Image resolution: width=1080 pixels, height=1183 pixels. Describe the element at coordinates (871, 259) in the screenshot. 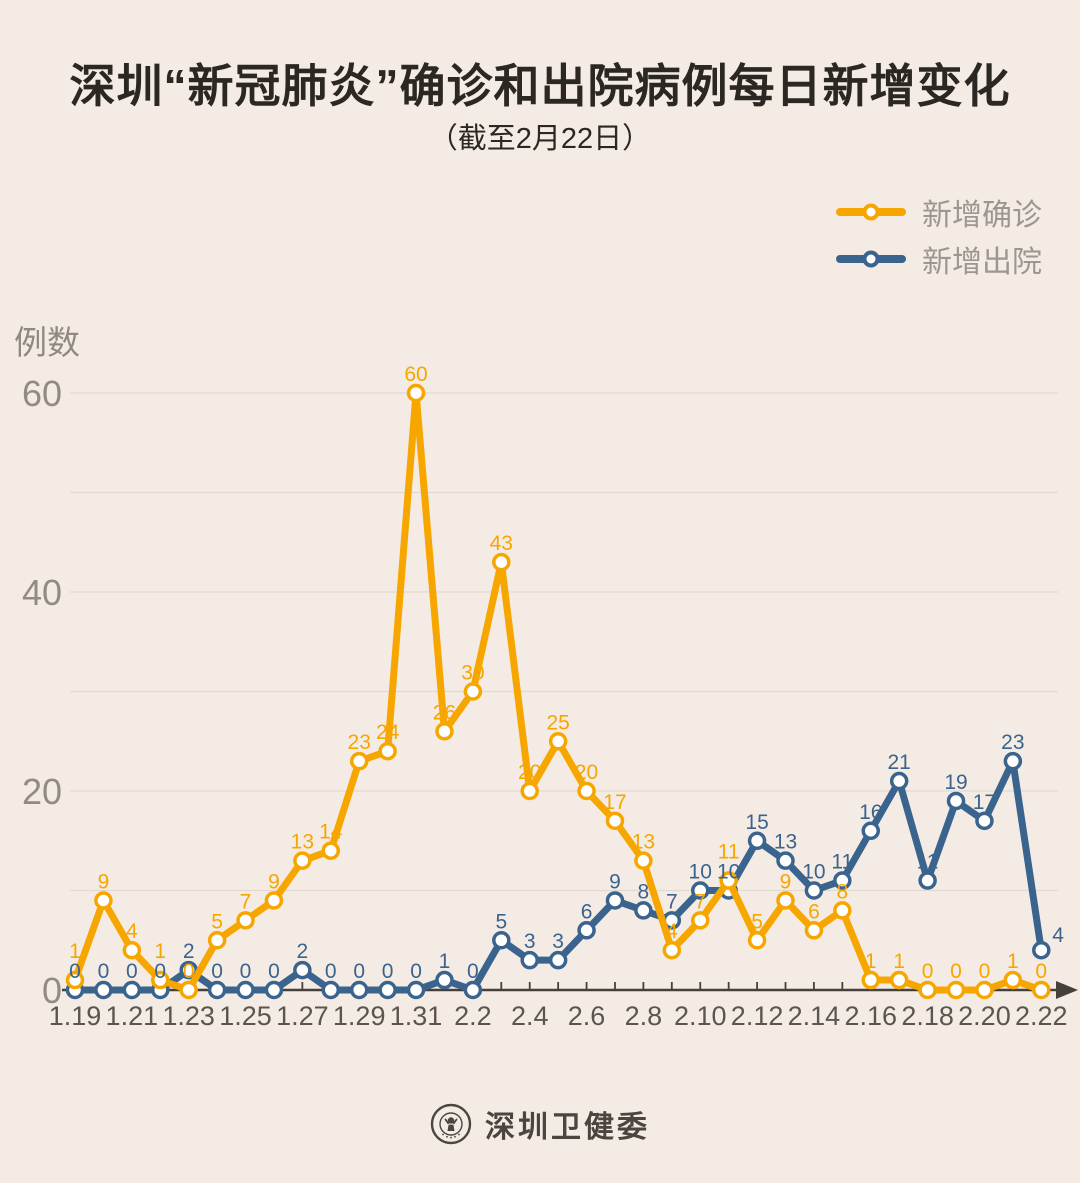

I see `discharged-marker-icon` at that location.